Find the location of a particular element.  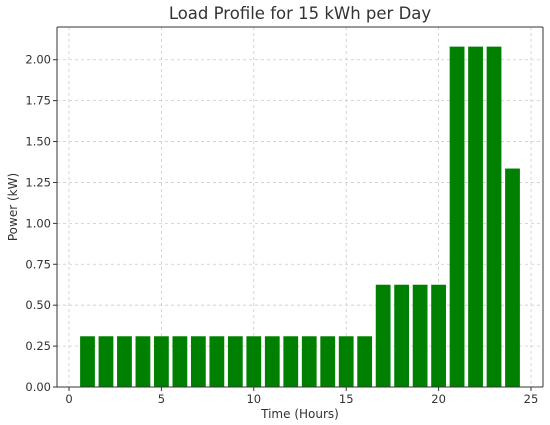

y-axis-label: Power (kW) is located at coordinates (13, 207).